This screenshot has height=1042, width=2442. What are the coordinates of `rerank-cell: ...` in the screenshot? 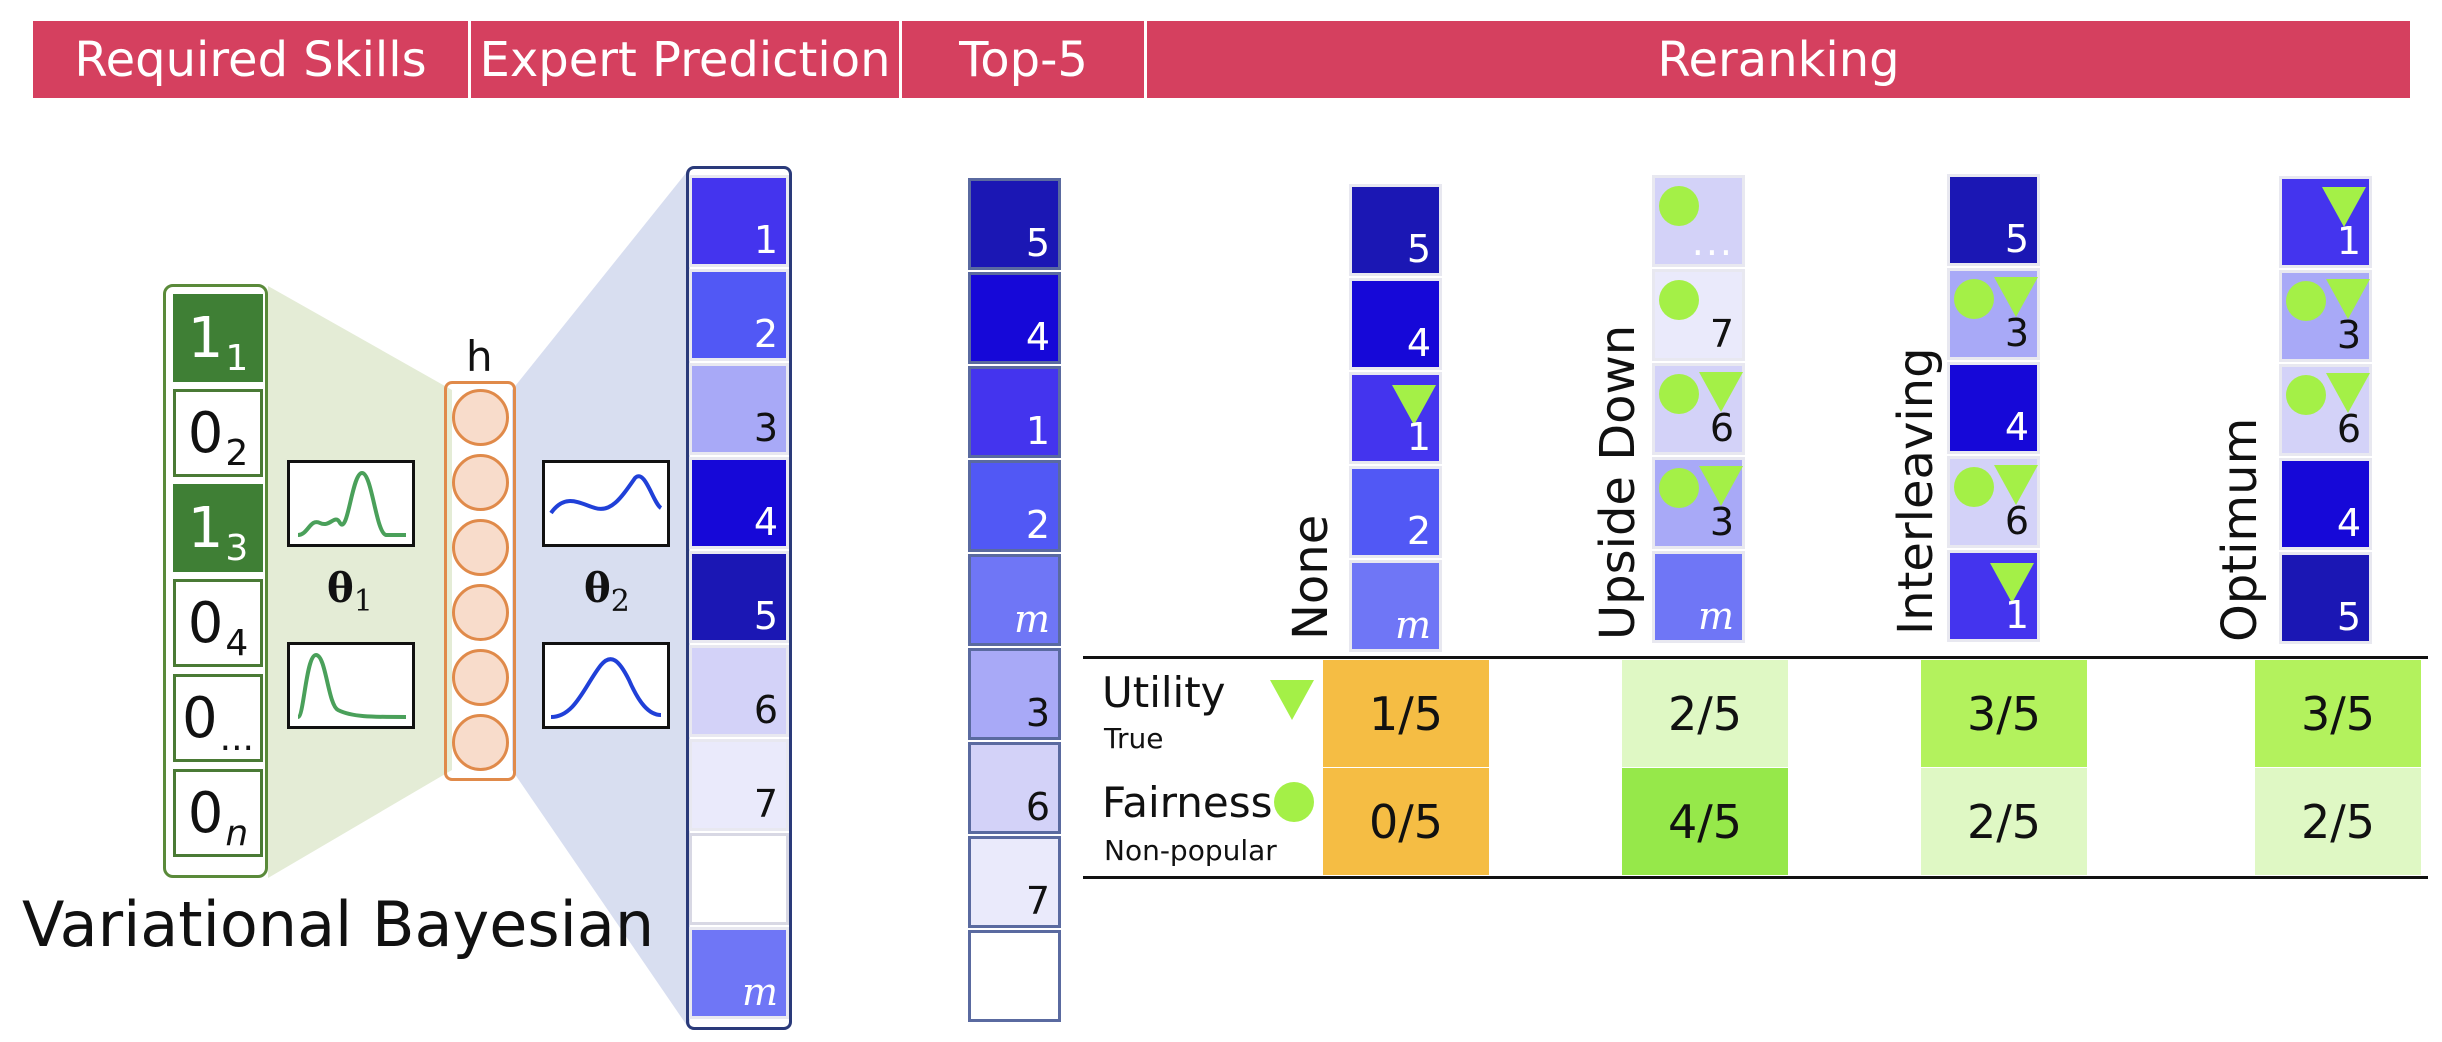 It's located at (1698, 221).